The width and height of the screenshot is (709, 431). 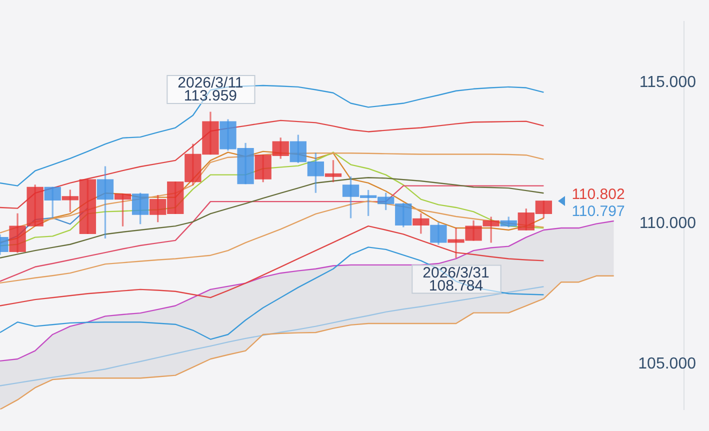 What do you see at coordinates (667, 83) in the screenshot?
I see `y-tick-label: 115.000` at bounding box center [667, 83].